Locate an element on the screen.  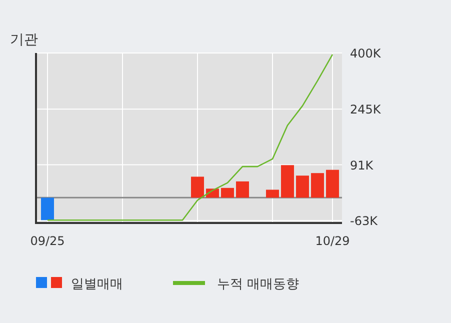
chart-title: 기관 is located at coordinates (24, 40).